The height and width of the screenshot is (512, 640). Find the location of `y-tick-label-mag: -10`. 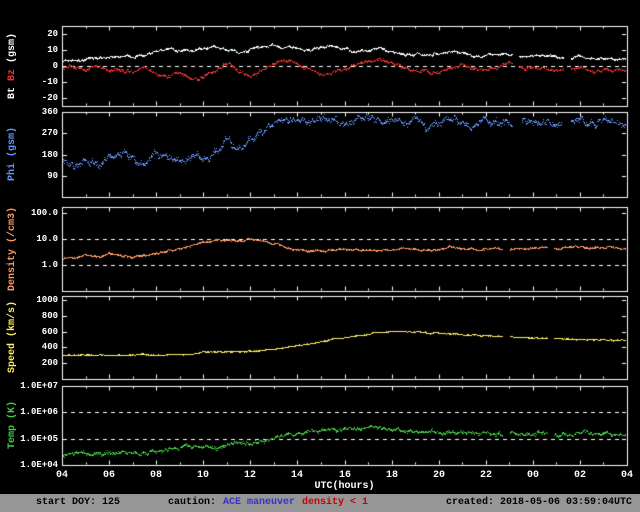

y-tick-label-mag: -10 is located at coordinates (49, 82).